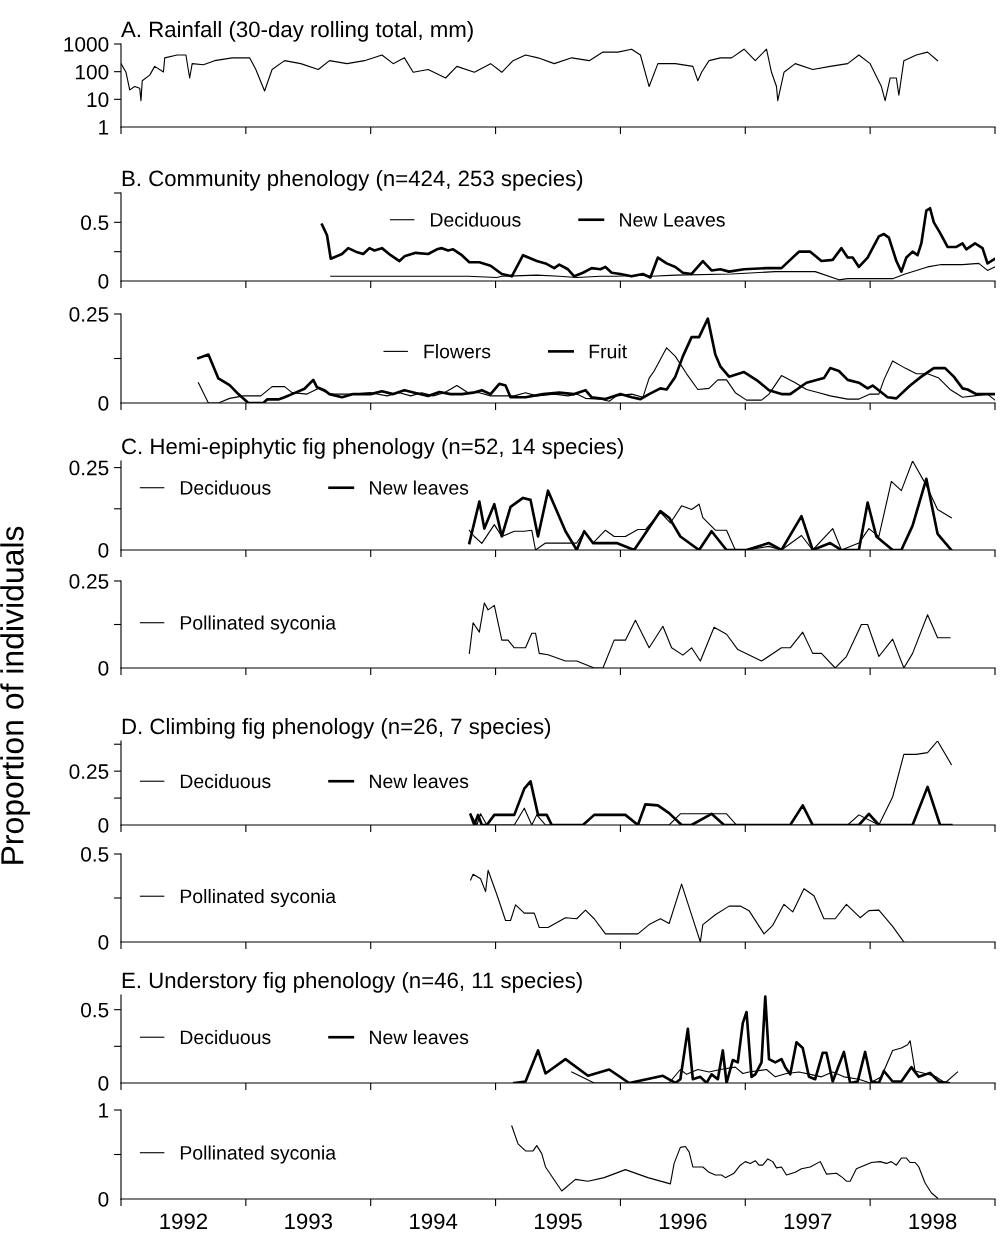 The width and height of the screenshot is (1005, 1241). Describe the element at coordinates (98, 100) in the screenshot. I see `y-tick-label: 10` at that location.